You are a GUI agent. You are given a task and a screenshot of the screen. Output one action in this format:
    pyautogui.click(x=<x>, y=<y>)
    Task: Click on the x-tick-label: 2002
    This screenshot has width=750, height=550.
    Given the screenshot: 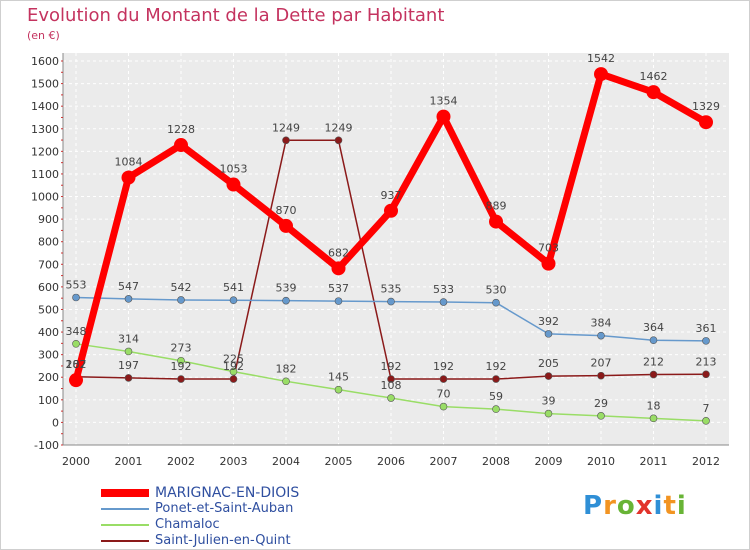 What is the action you would take?
    pyautogui.click(x=181, y=461)
    